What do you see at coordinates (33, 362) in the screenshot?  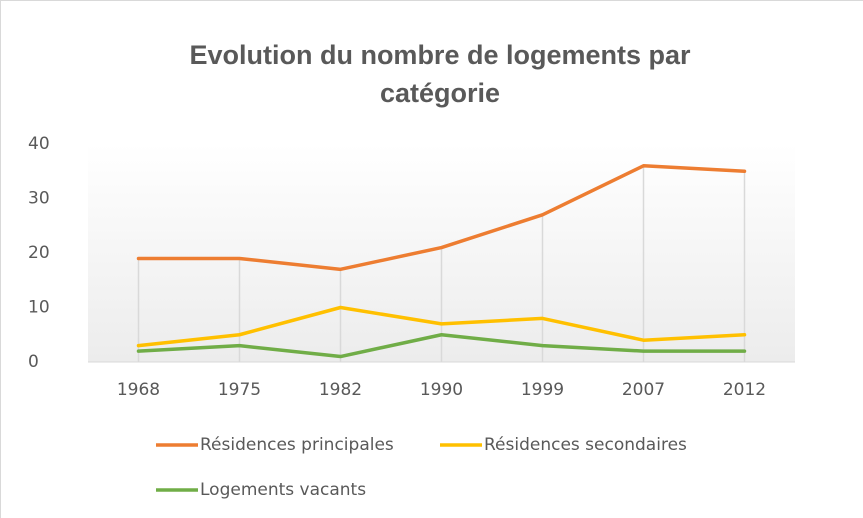 I see `y-tick-label: 0` at bounding box center [33, 362].